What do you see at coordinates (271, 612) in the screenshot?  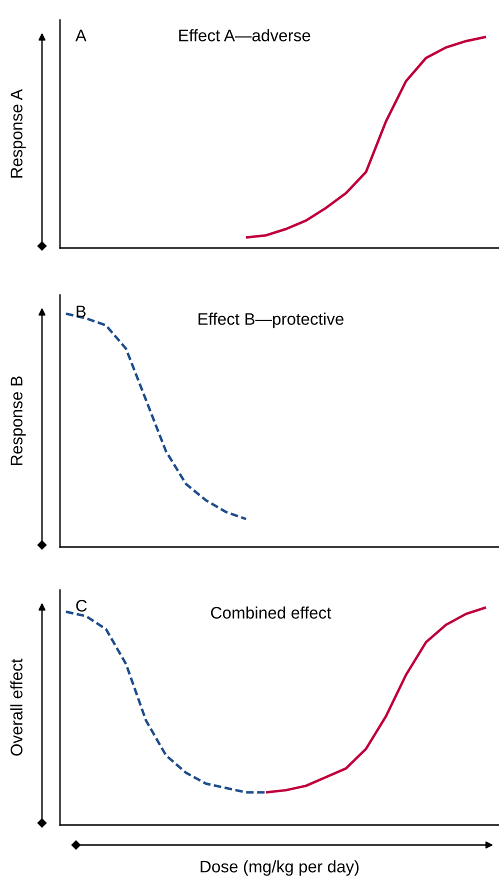 I see `chart-title: Combined effect` at bounding box center [271, 612].